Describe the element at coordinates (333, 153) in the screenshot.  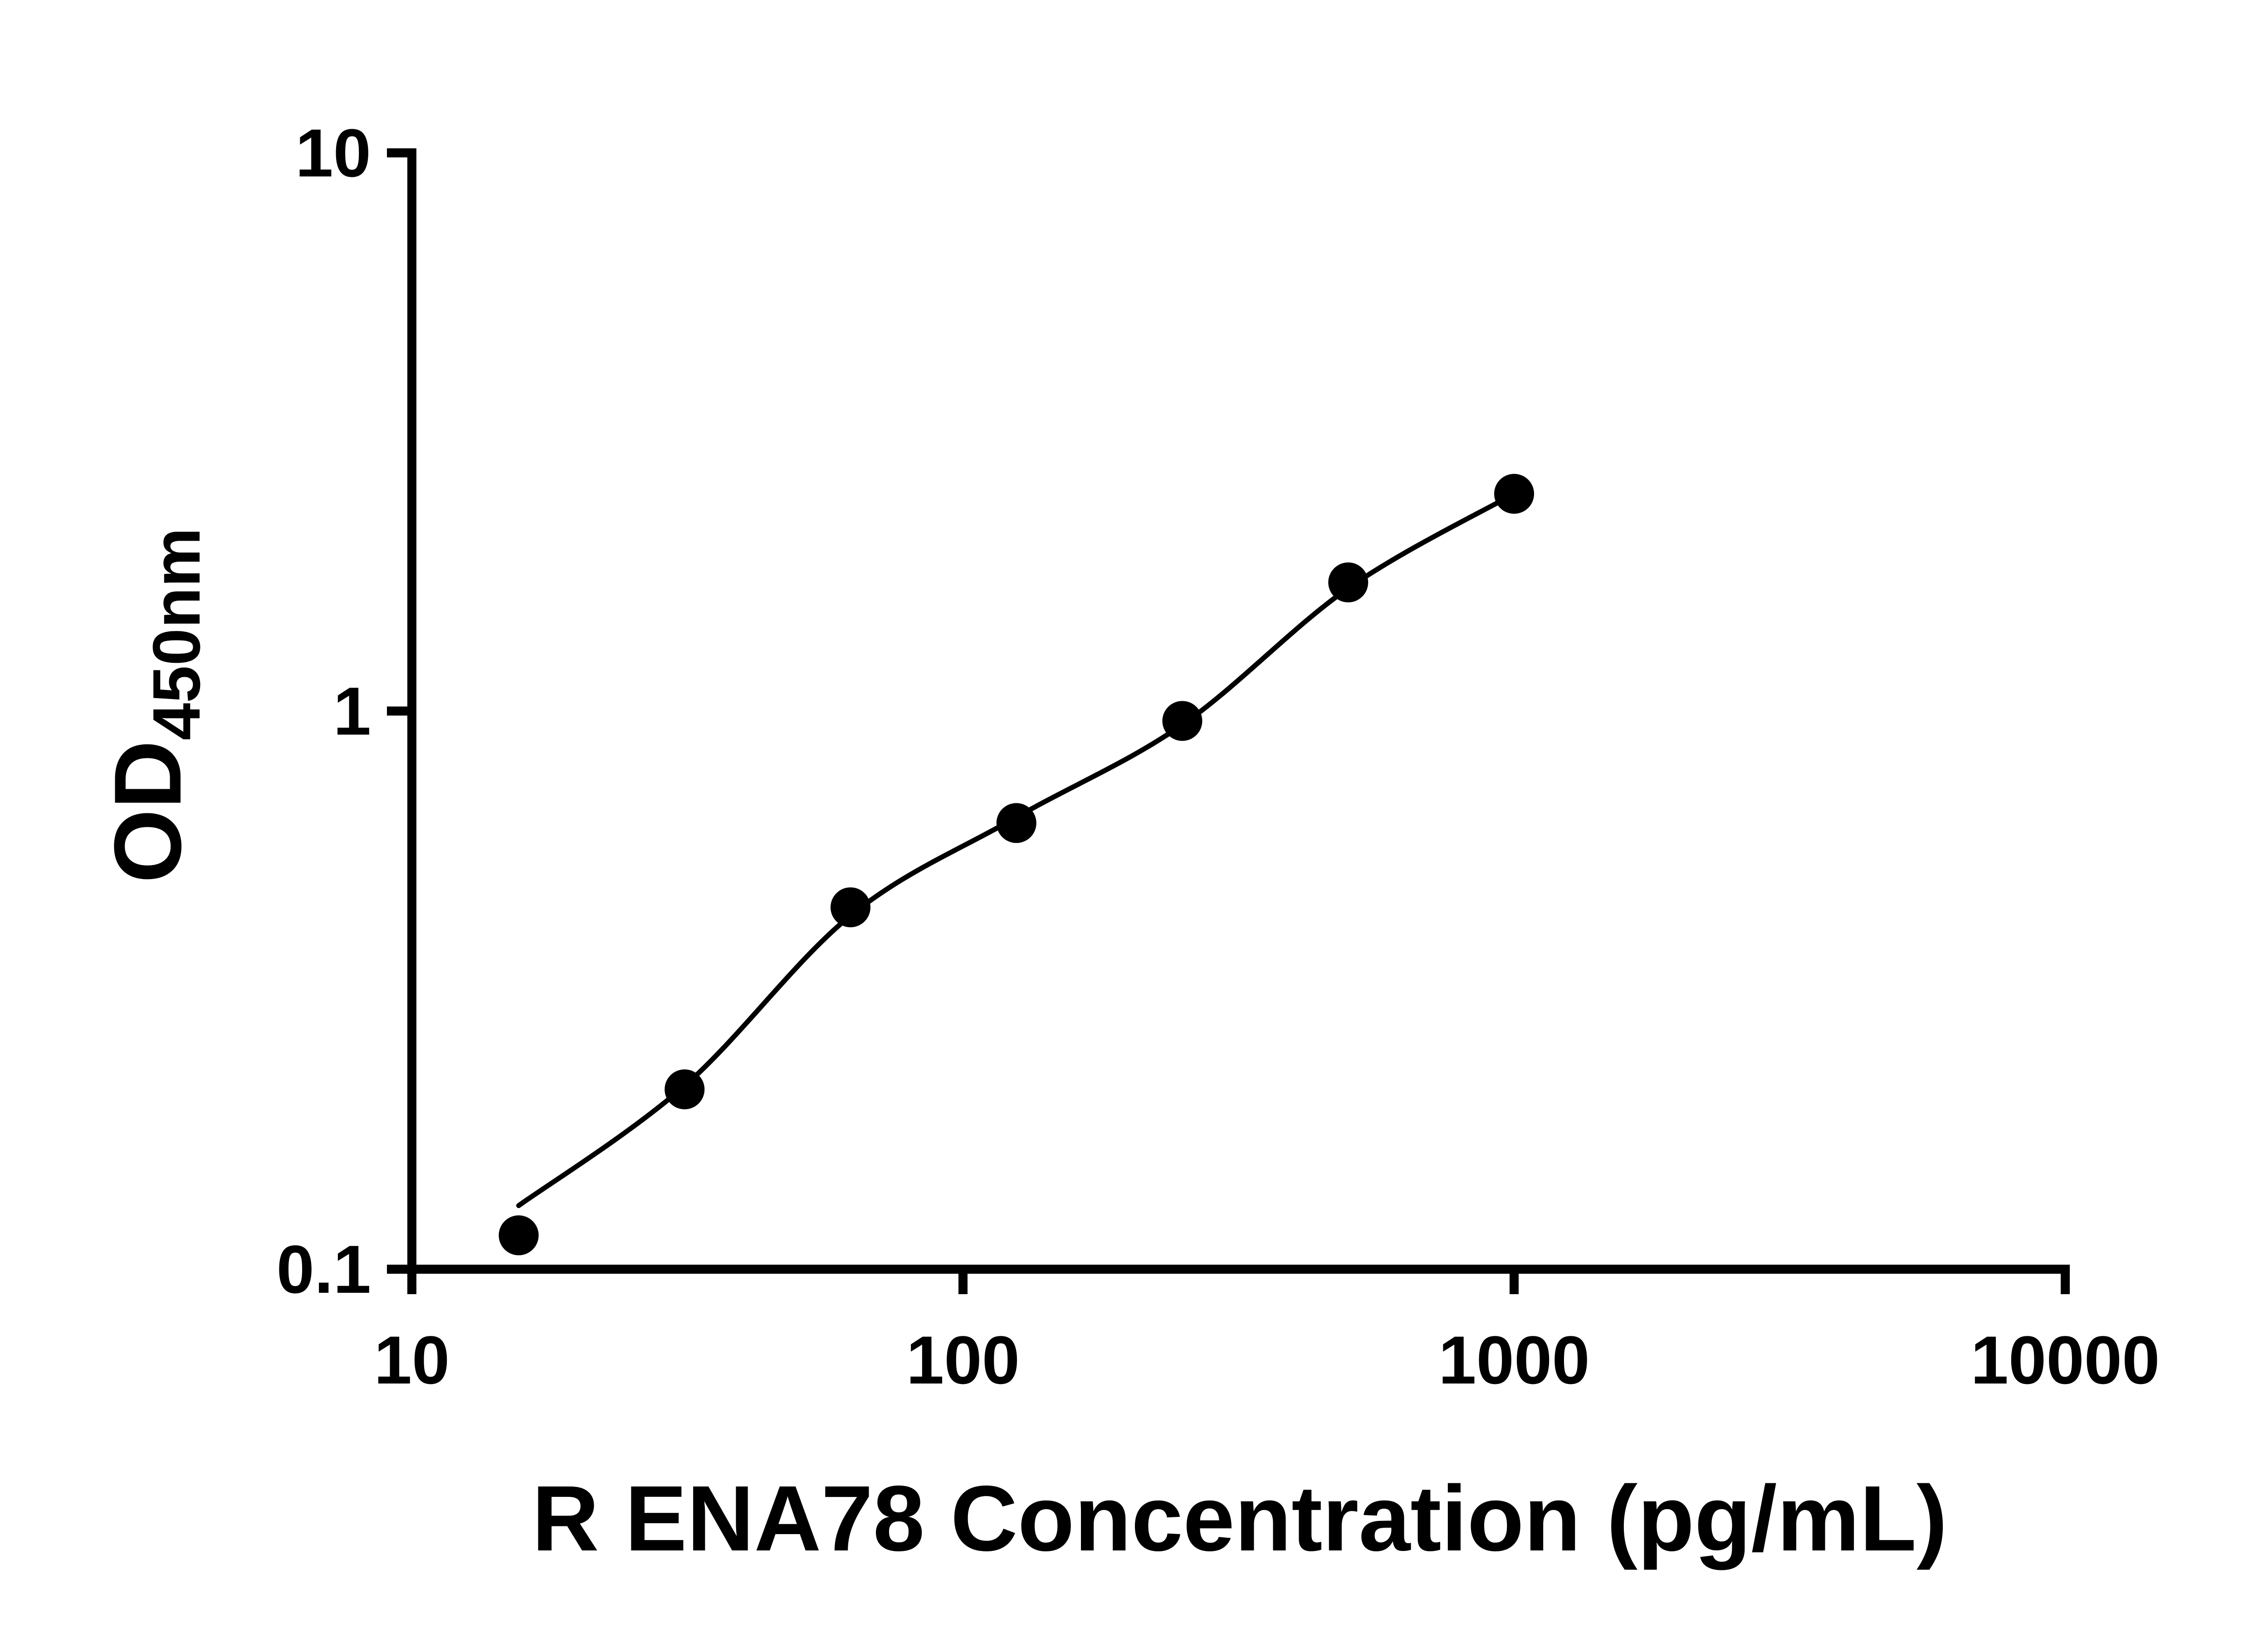
I see `y-axis-tick-label: 10` at that location.